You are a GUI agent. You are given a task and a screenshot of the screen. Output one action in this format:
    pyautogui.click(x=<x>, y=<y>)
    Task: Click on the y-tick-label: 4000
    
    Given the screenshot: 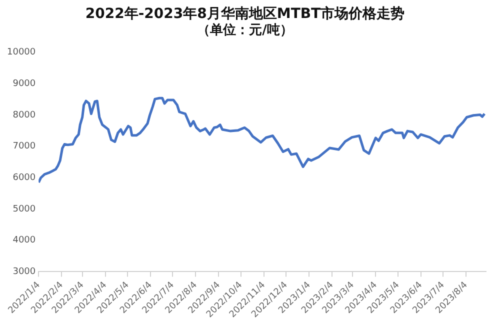 What is the action you would take?
    pyautogui.click(x=24, y=241)
    